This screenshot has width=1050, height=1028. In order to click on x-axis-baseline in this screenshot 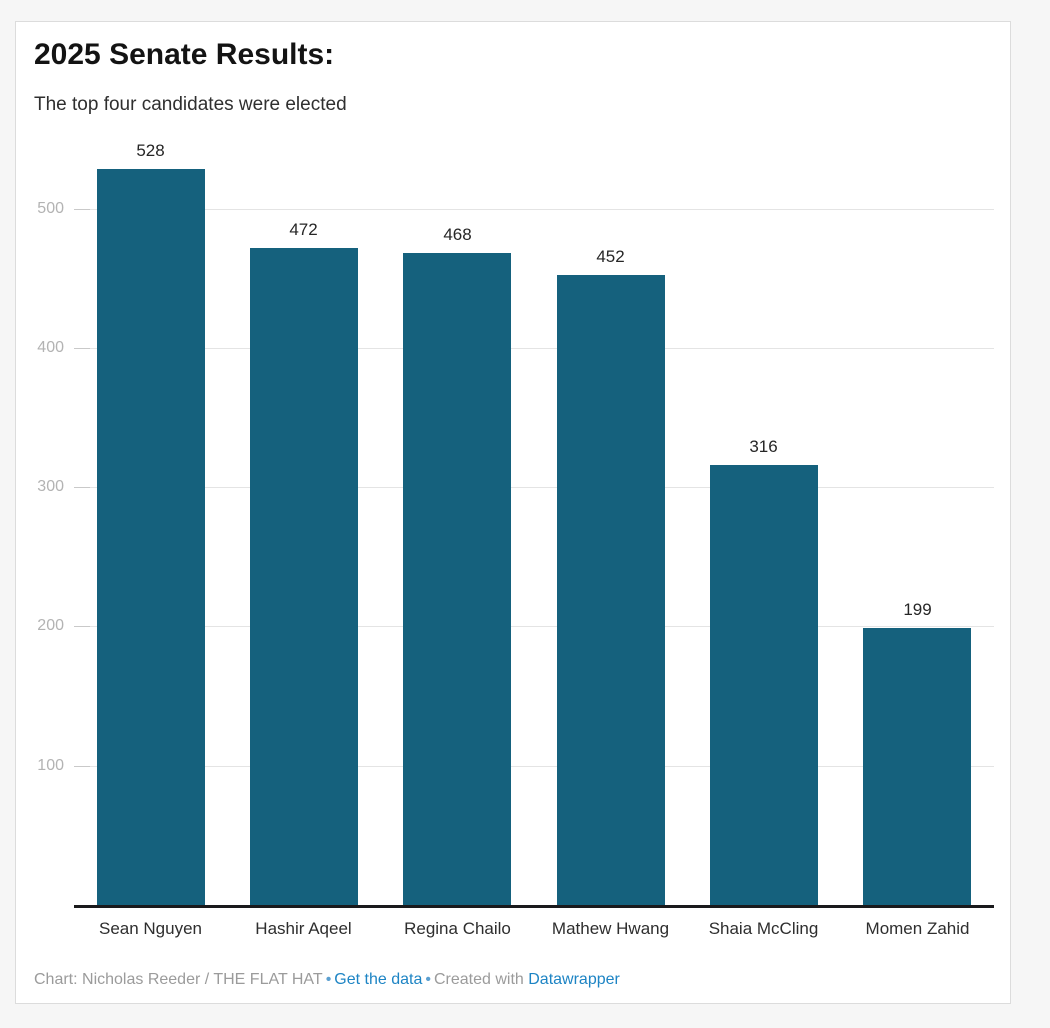, I will do `click(534, 906)`.